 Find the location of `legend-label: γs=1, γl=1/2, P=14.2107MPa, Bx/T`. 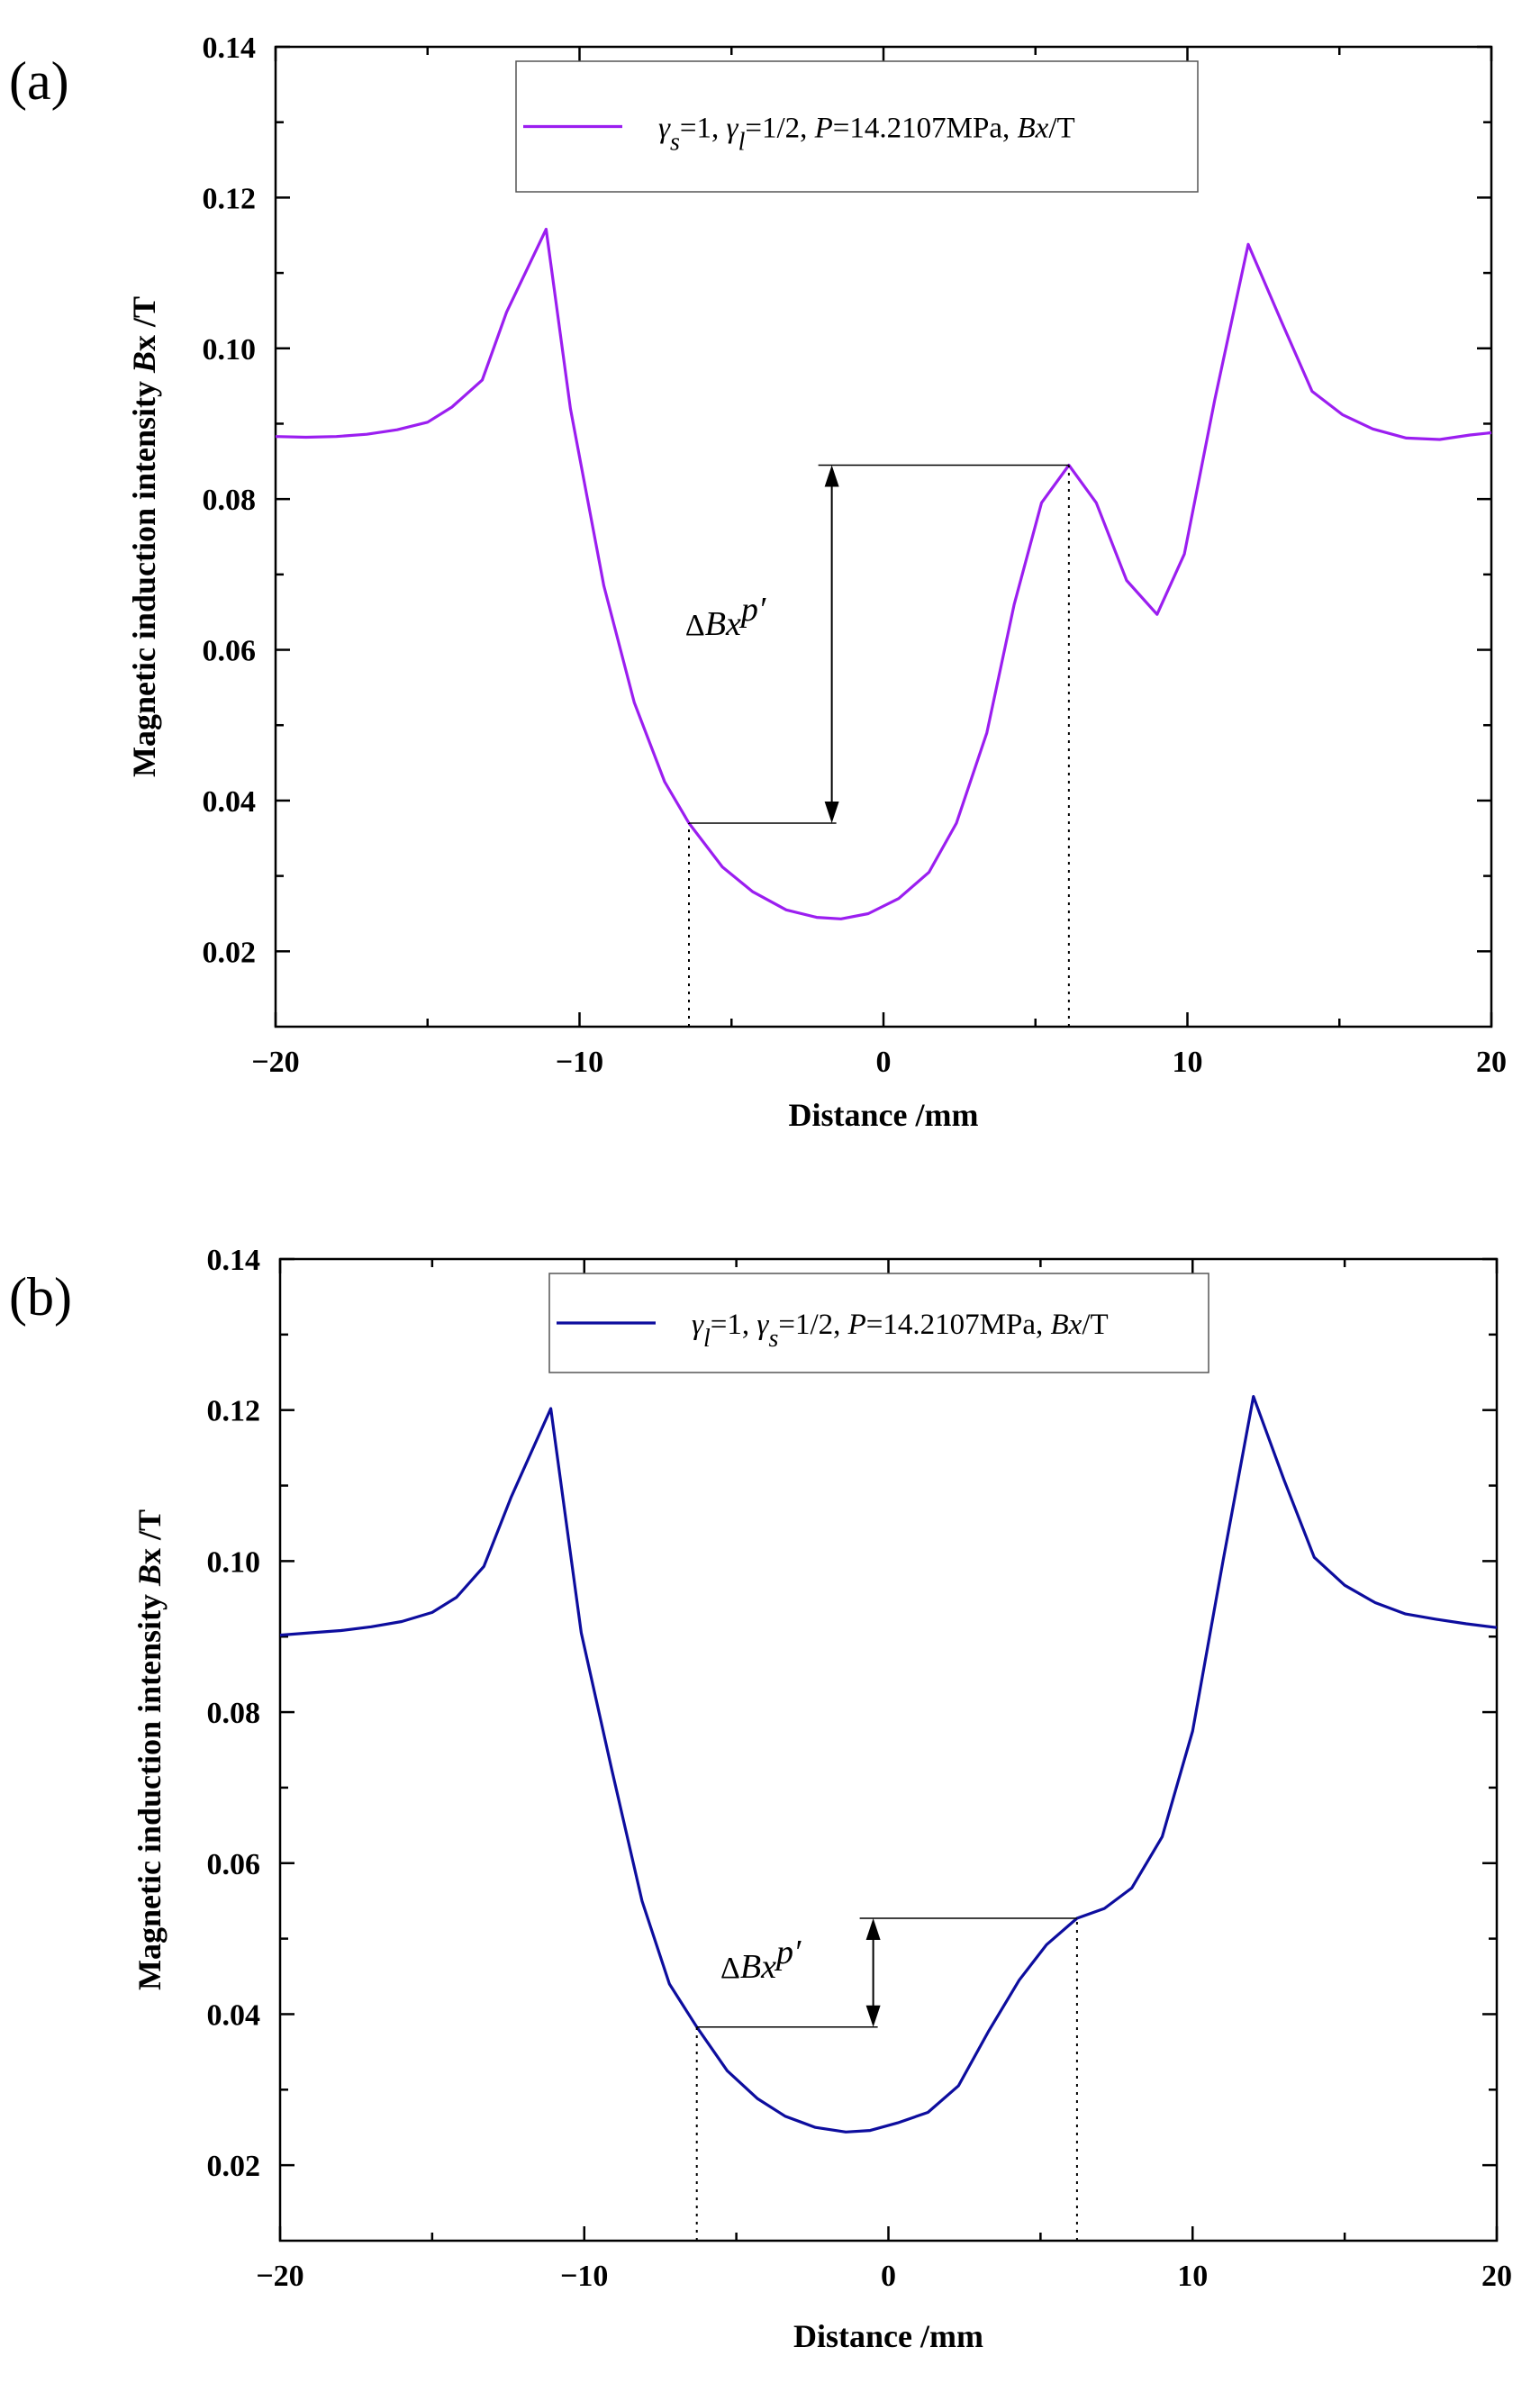

legend-label: γs=1, γl=1/2, P=14.2107MPa, Bx/T is located at coordinates (866, 135).